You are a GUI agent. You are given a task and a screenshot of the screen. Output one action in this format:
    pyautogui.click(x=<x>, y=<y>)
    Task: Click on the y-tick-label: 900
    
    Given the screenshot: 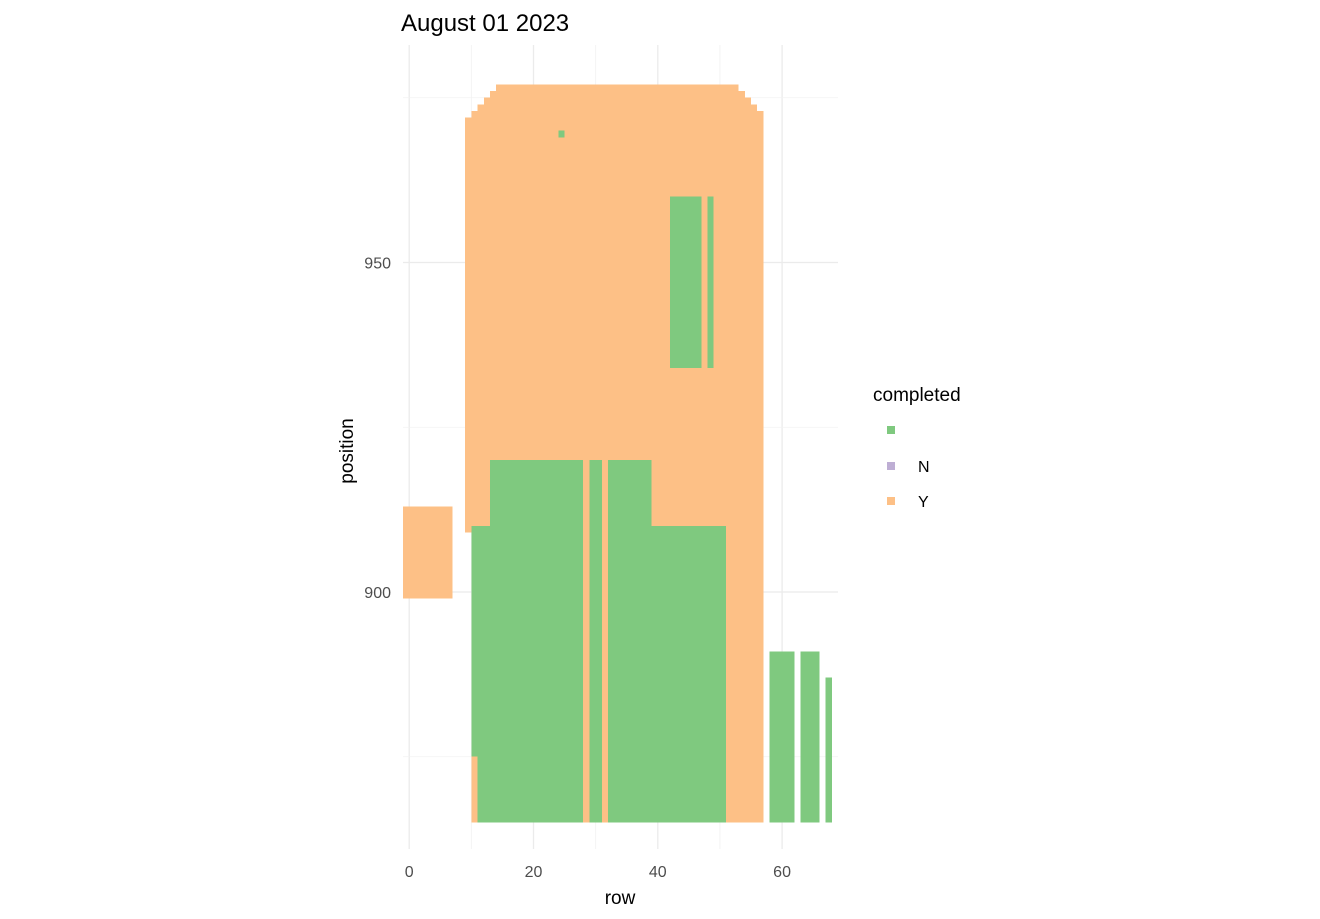 What is the action you would take?
    pyautogui.click(x=377, y=593)
    